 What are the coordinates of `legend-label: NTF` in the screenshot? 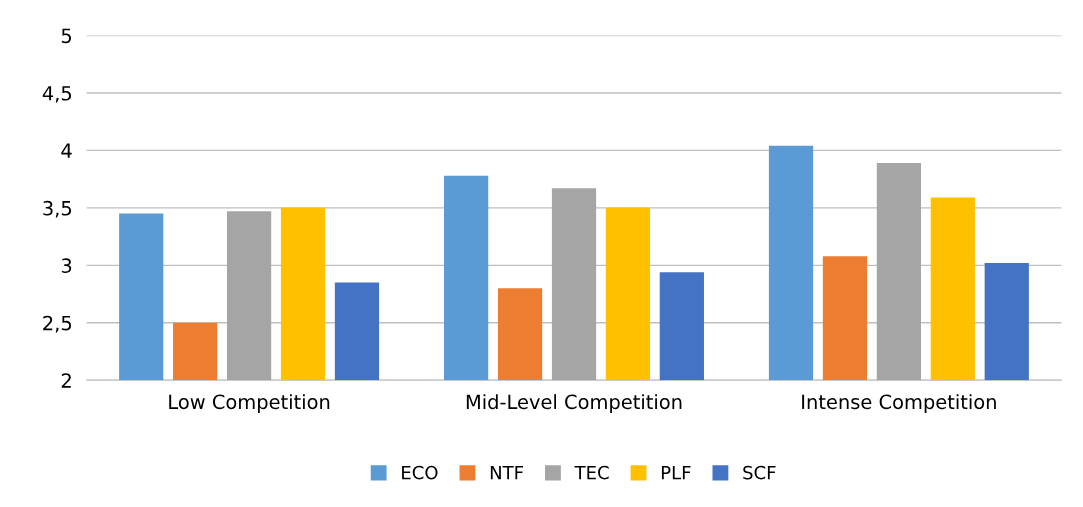 It's located at (506, 473).